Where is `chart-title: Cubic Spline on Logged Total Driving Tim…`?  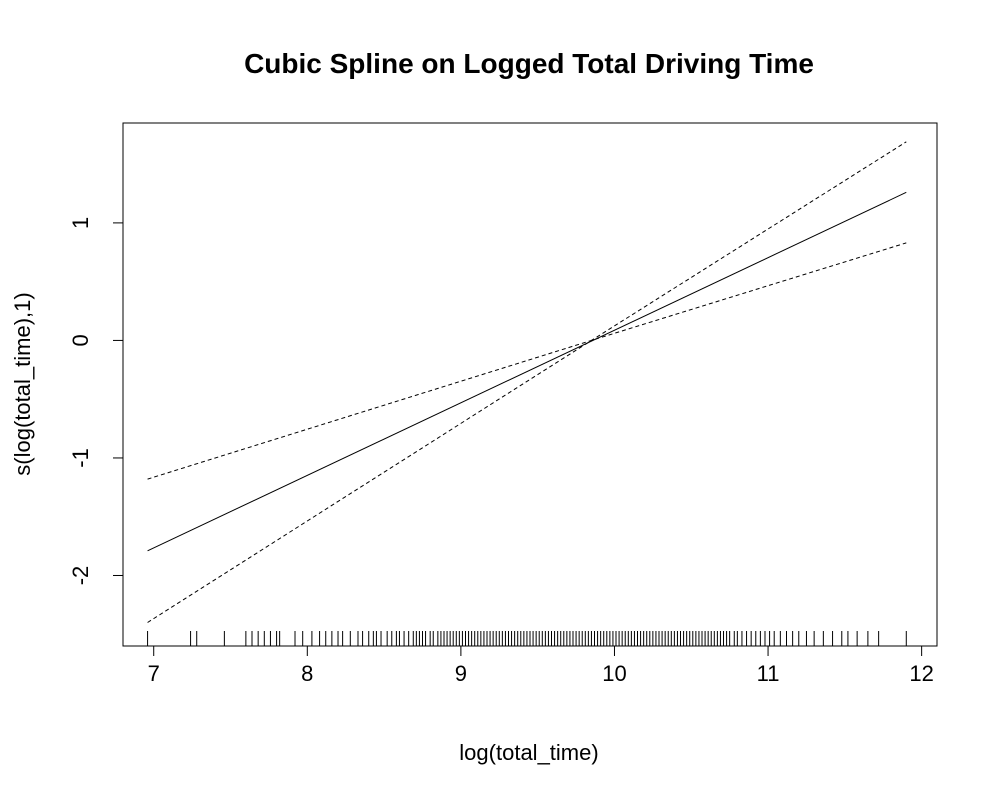 chart-title: Cubic Spline on Logged Total Driving Tim… is located at coordinates (529, 63).